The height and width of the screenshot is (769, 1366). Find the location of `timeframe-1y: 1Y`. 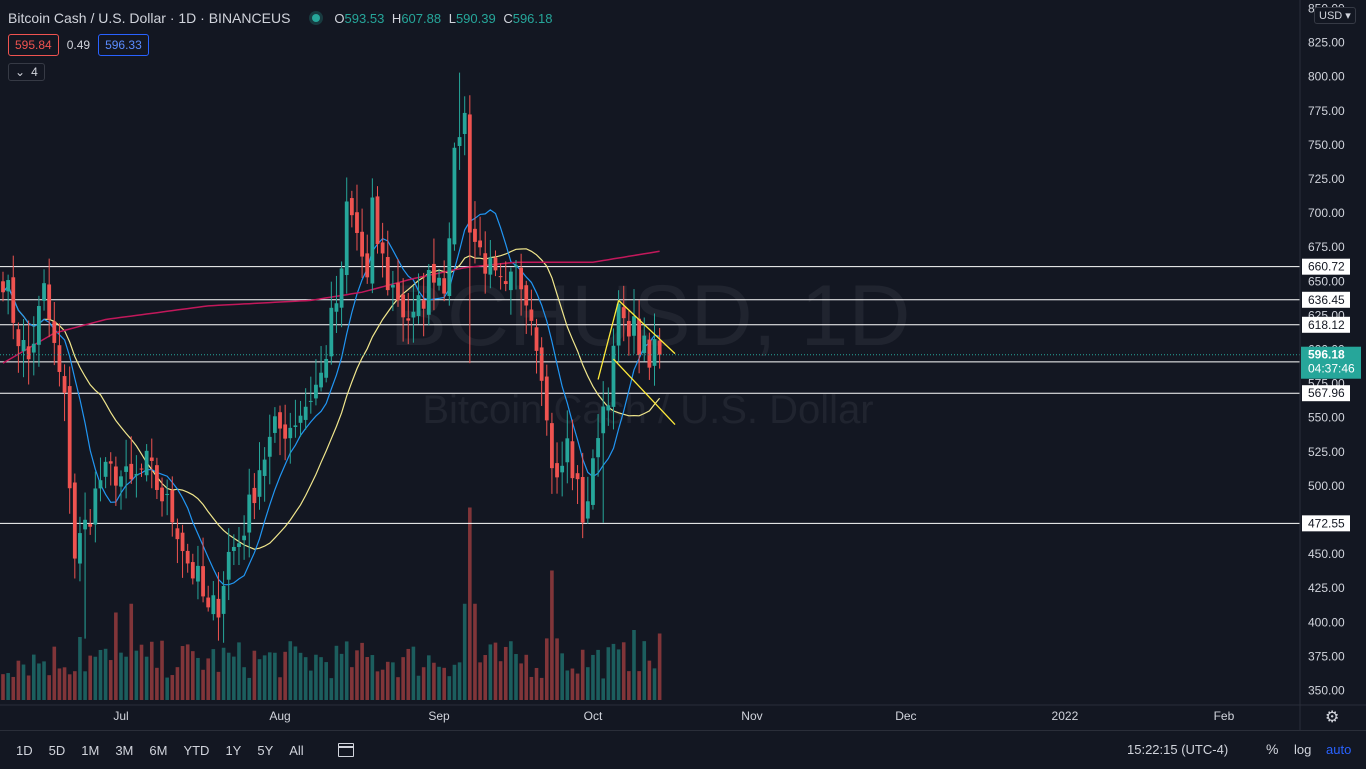

timeframe-1y: 1Y is located at coordinates (233, 750).